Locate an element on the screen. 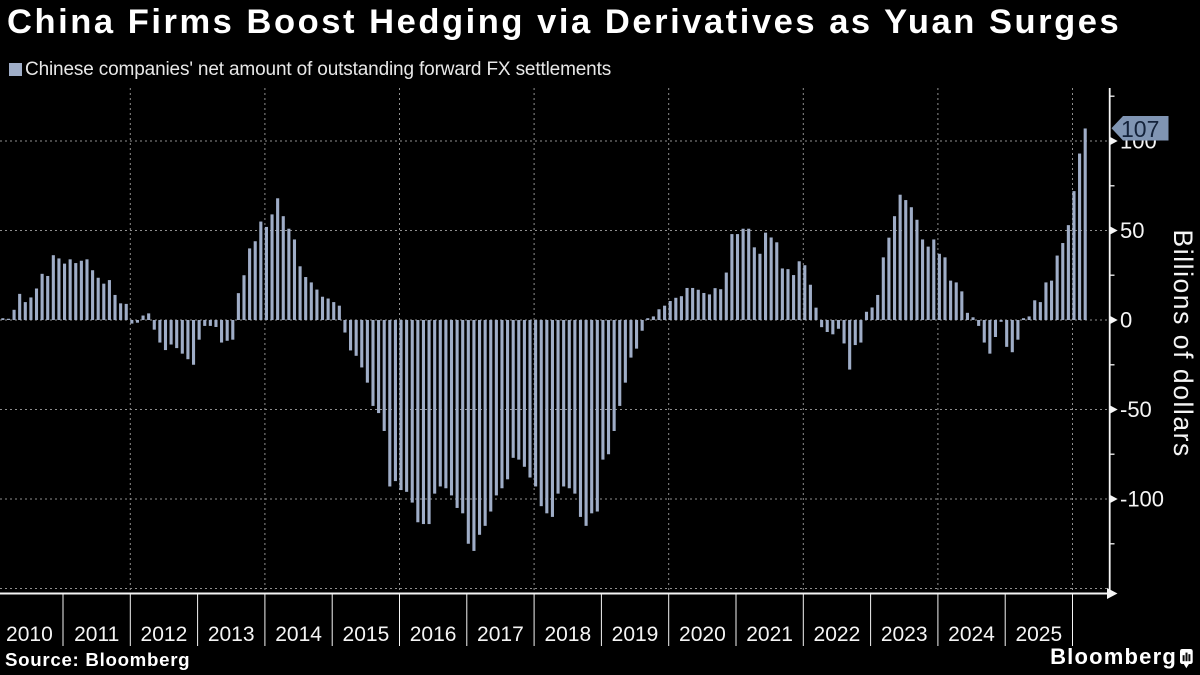  svg-text: 2024 is located at coordinates (971, 634).